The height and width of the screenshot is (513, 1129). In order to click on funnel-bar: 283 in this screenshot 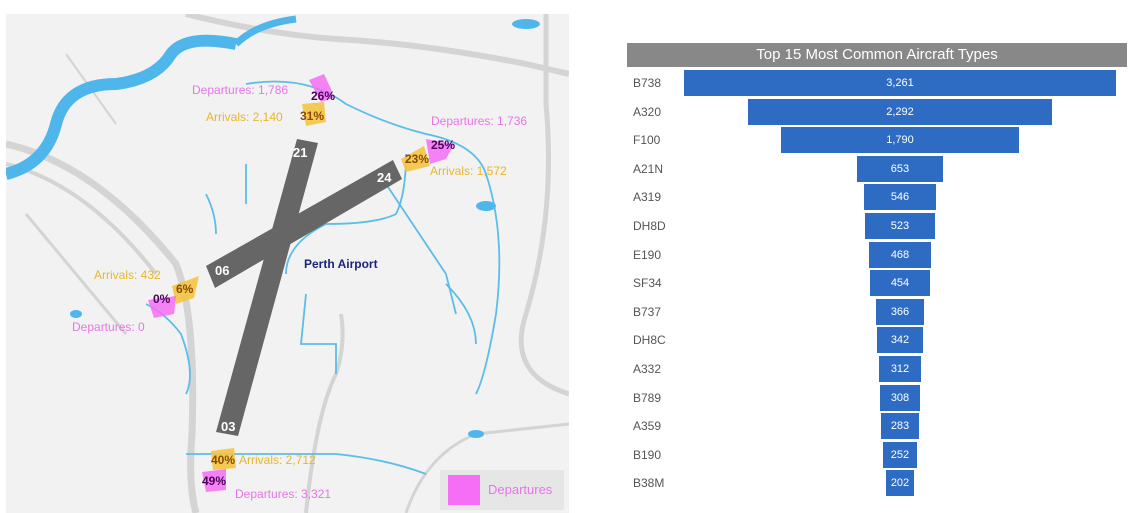, I will do `click(900, 426)`.